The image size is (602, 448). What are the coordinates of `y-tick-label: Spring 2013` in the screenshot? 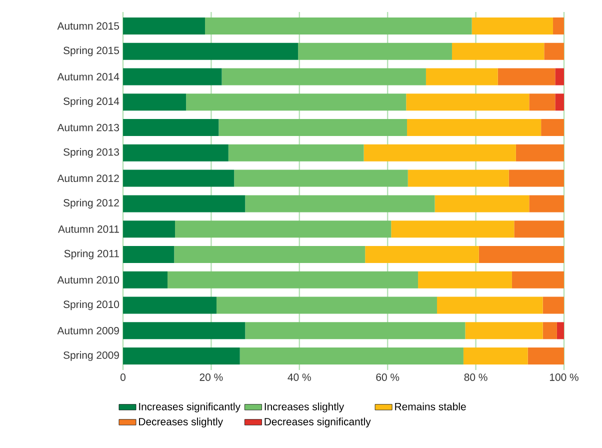 It's located at (91, 153).